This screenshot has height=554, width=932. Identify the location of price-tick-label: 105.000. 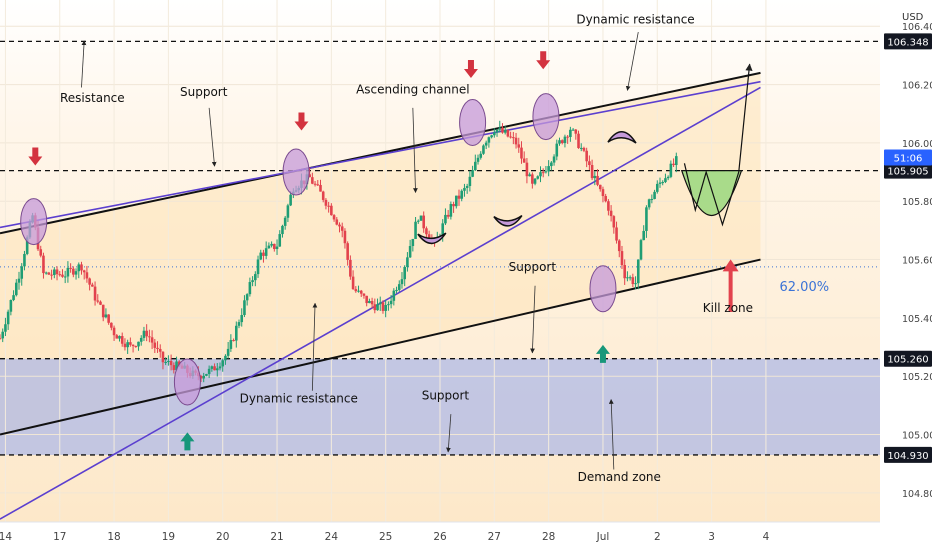
(917, 436).